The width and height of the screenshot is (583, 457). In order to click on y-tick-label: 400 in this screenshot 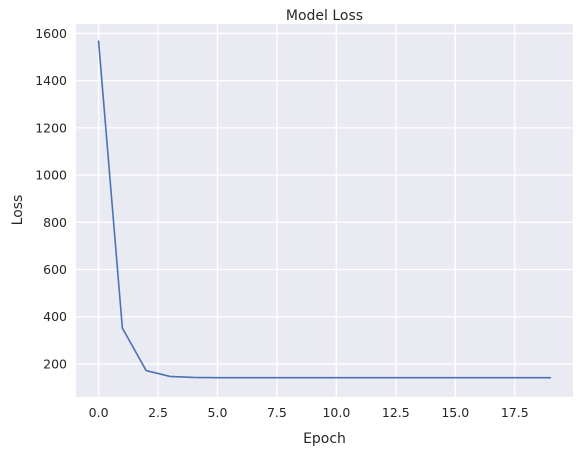, I will do `click(55, 316)`.